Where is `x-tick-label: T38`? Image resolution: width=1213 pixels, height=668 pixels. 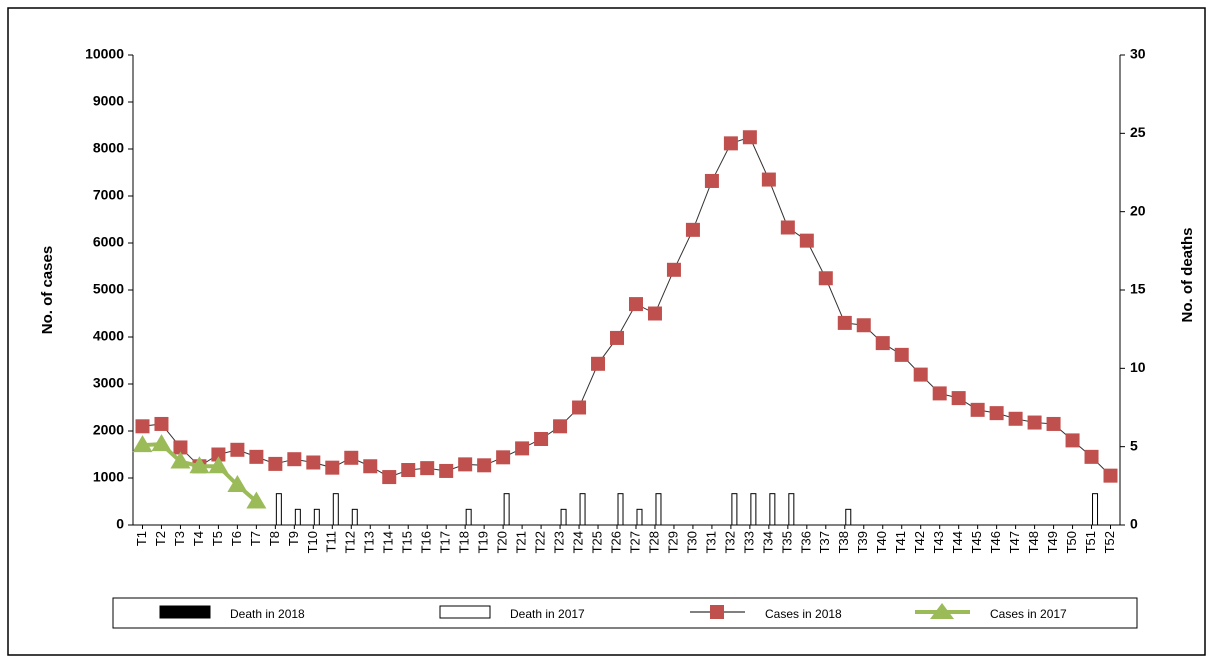
x-tick-label: T38 is located at coordinates (843, 542).